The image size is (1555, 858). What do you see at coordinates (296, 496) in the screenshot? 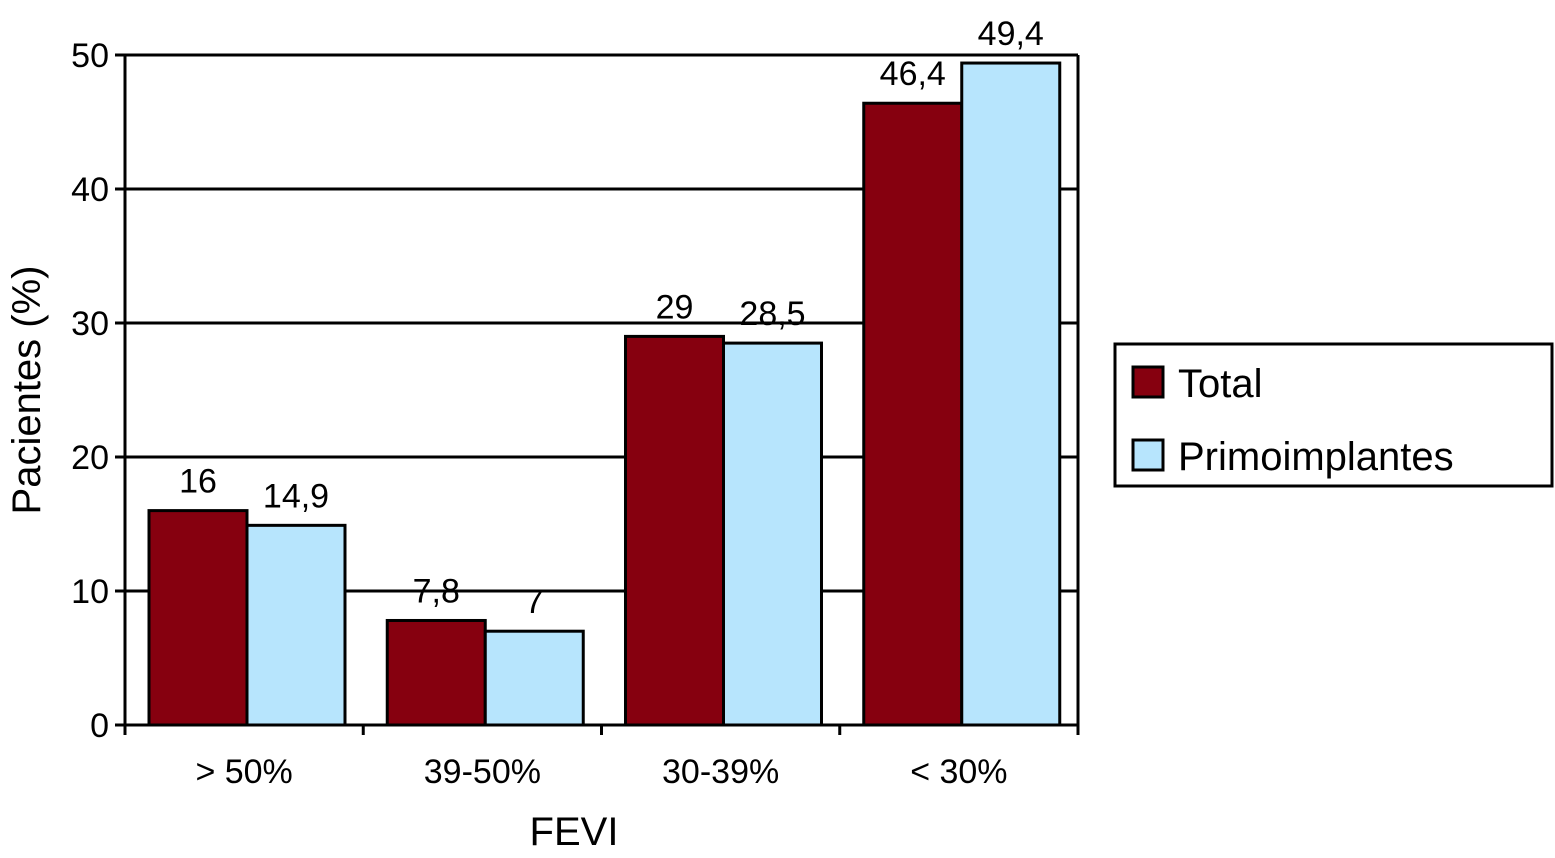
I see `data-label: 14,9` at bounding box center [296, 496].